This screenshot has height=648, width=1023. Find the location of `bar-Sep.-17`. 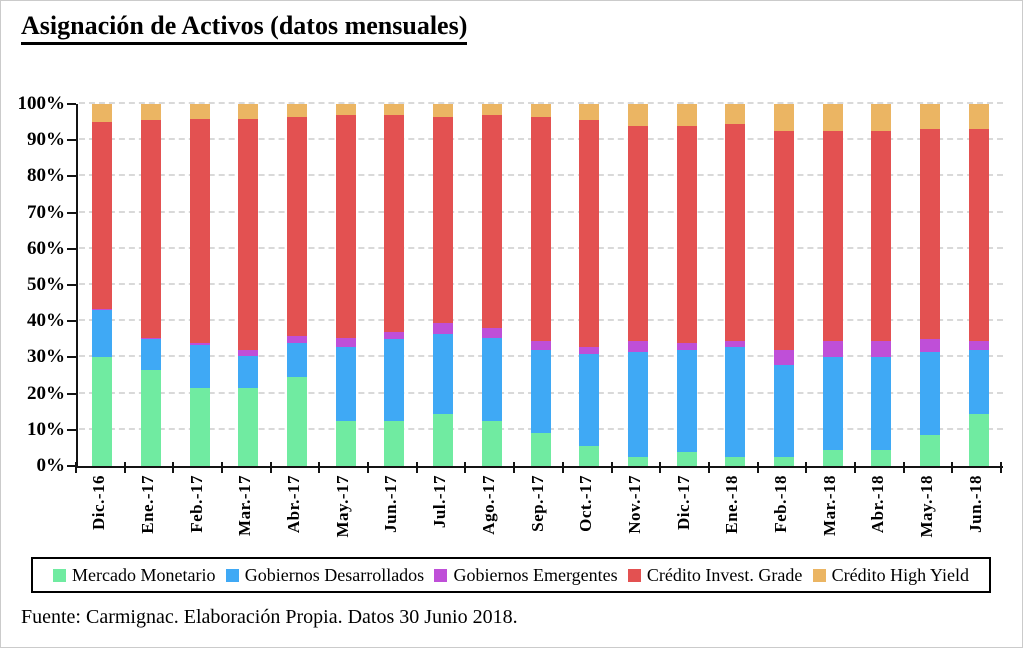

bar-Sep.-17 is located at coordinates (540, 285).